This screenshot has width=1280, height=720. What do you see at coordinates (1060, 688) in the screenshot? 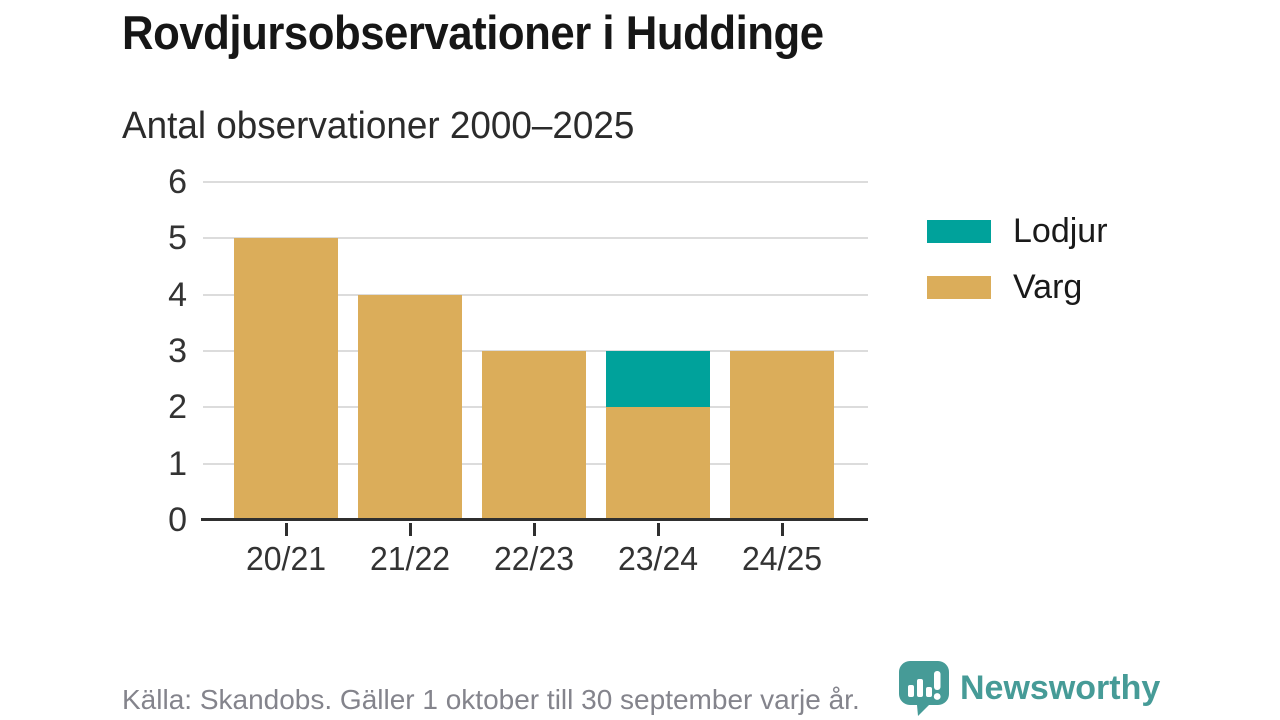
I see `brand-wordmark: Newsworthy` at bounding box center [1060, 688].